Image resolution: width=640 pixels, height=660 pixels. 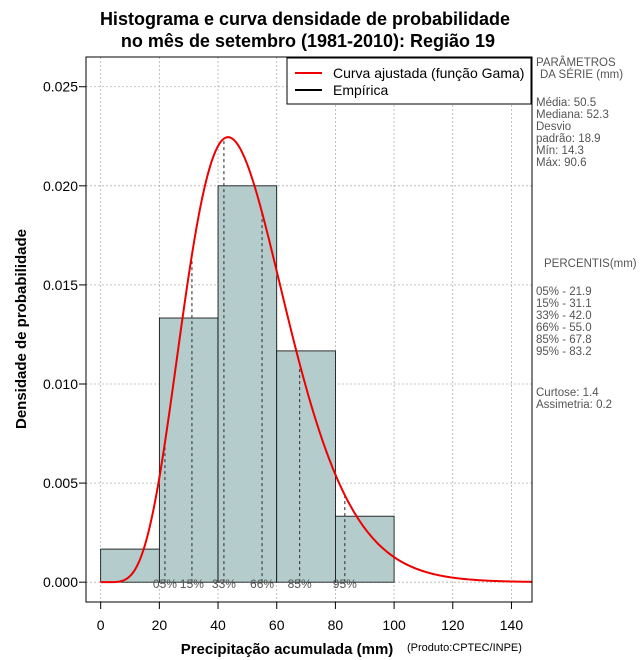 What do you see at coordinates (224, 584) in the screenshot?
I see `percentile-label: 33%` at bounding box center [224, 584].